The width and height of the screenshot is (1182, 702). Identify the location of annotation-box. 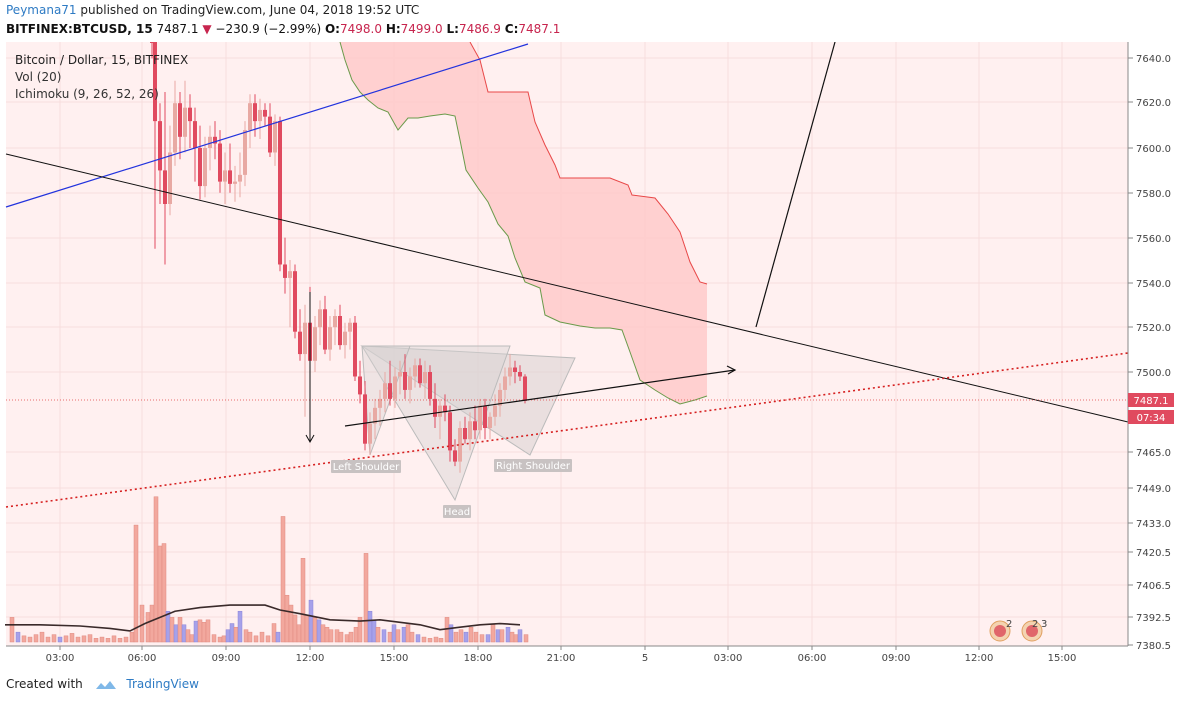
(366, 466).